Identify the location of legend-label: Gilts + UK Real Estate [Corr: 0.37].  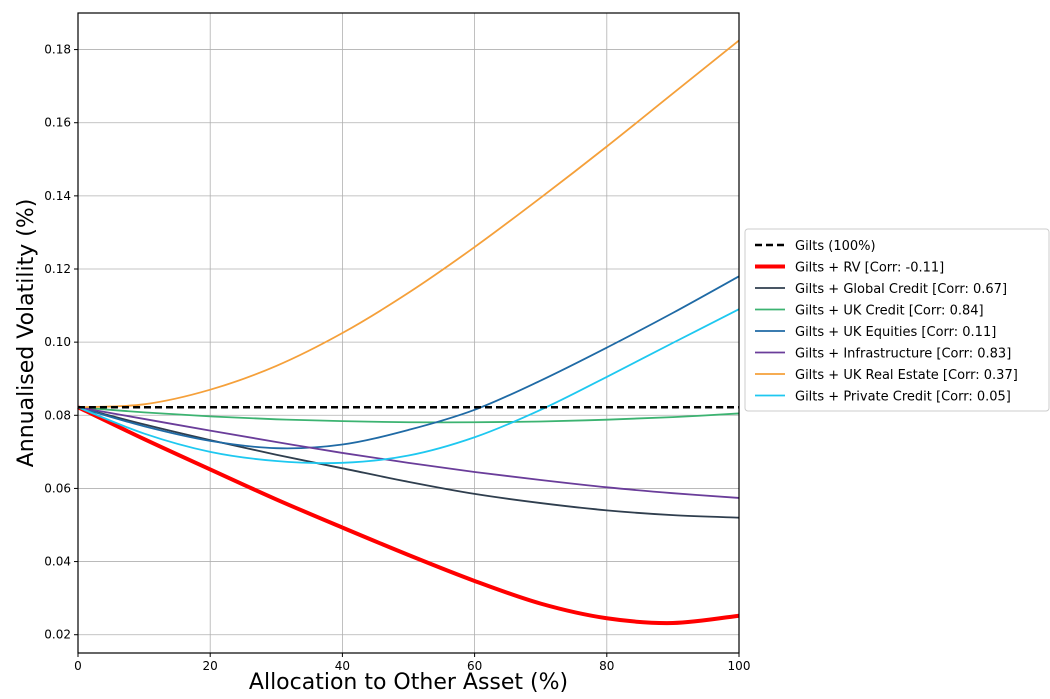
(906, 375).